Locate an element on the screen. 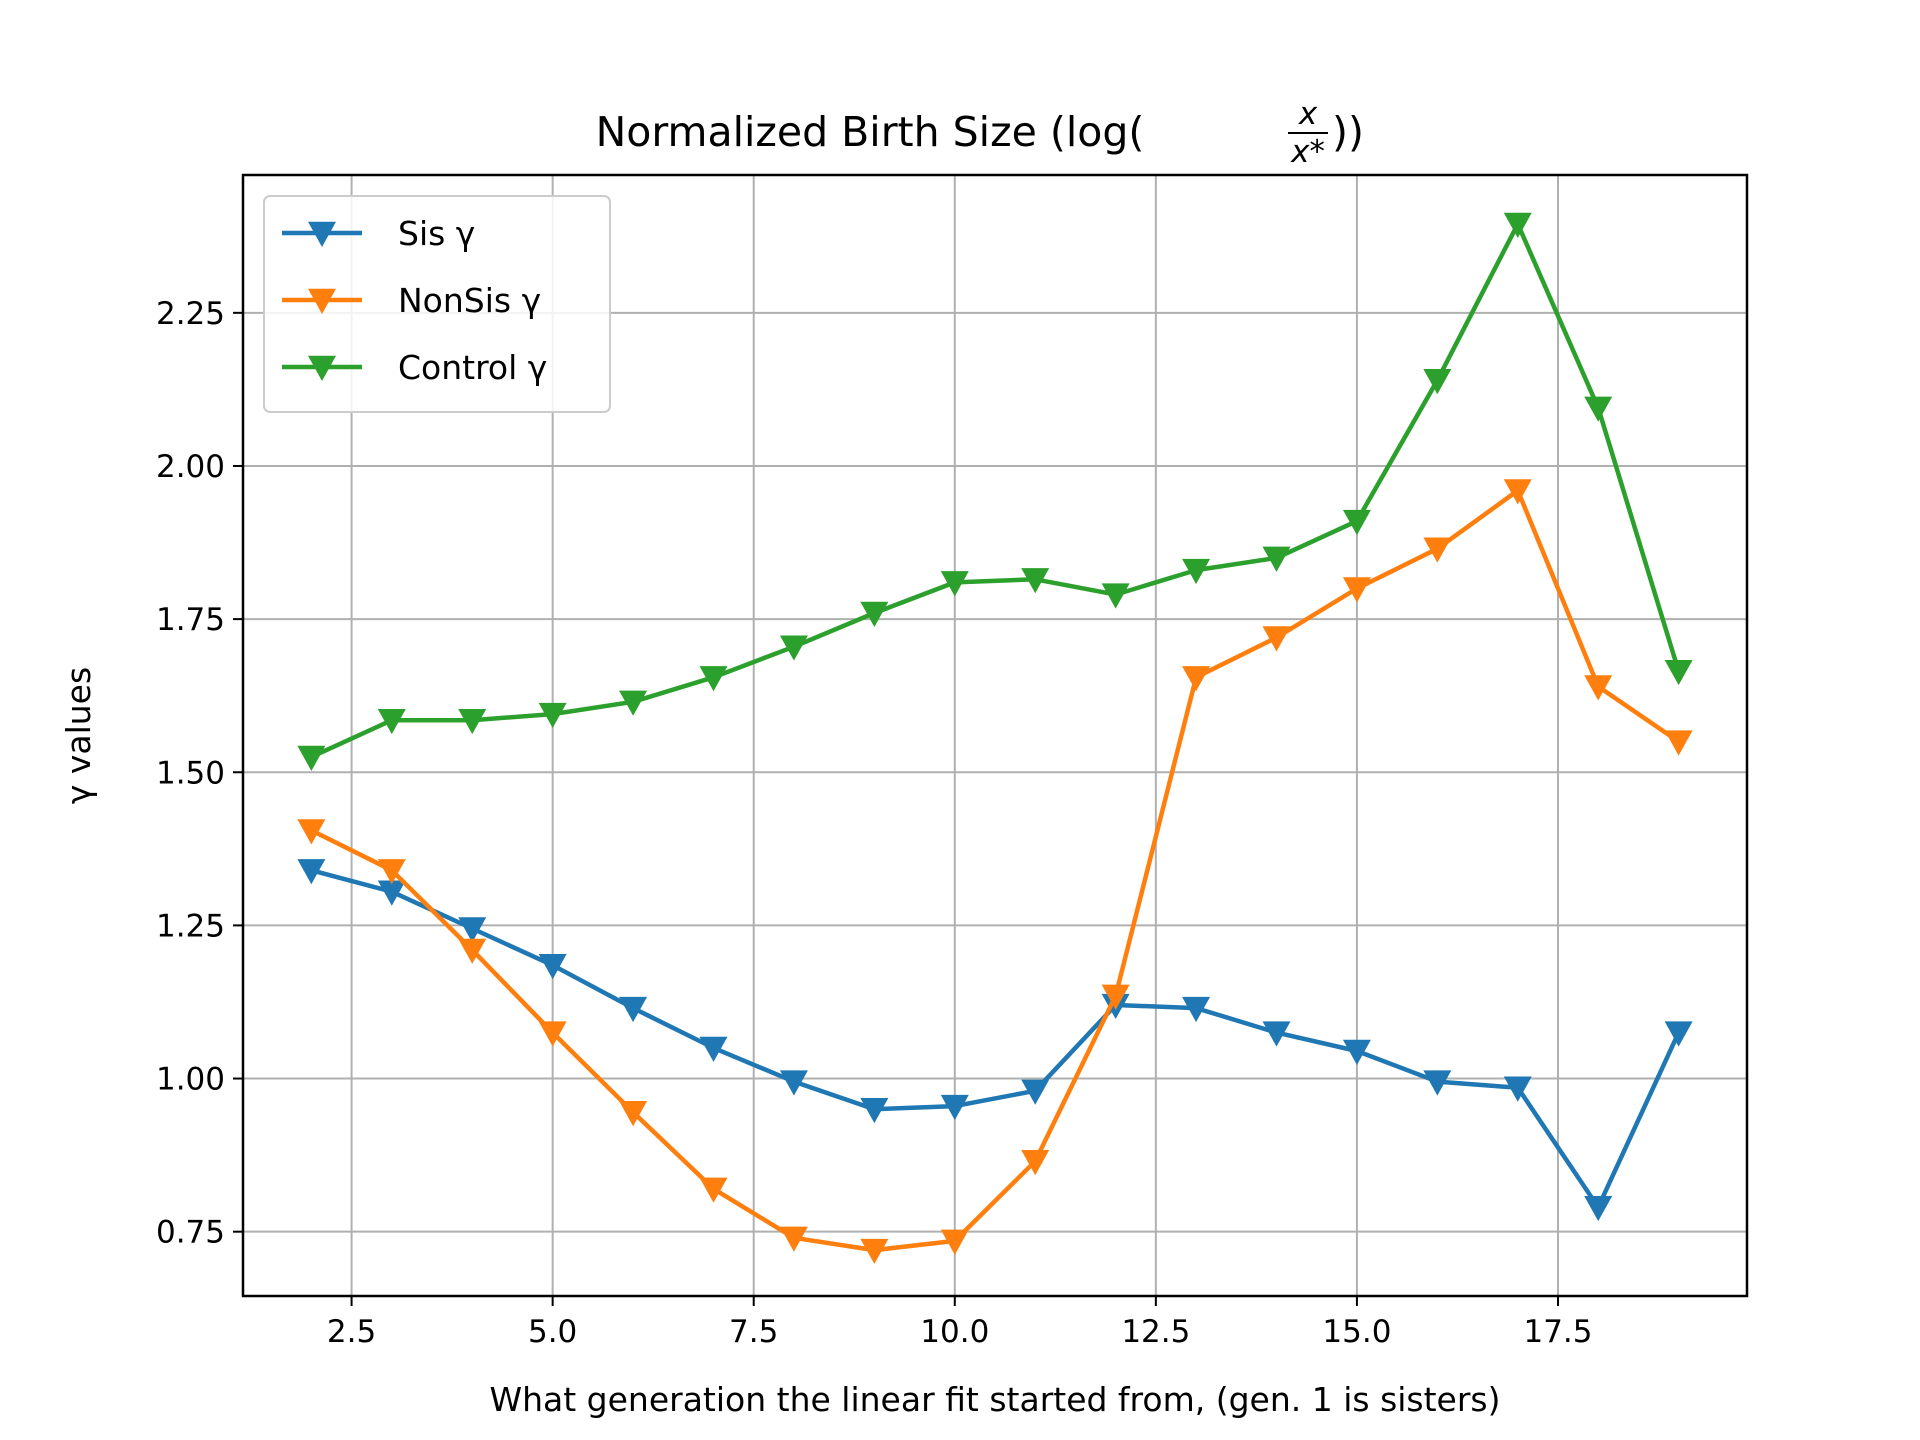  y-ticks: 0.75 1.00 1.25 1.50 1.75 2.00 2.25 is located at coordinates (199, 773).